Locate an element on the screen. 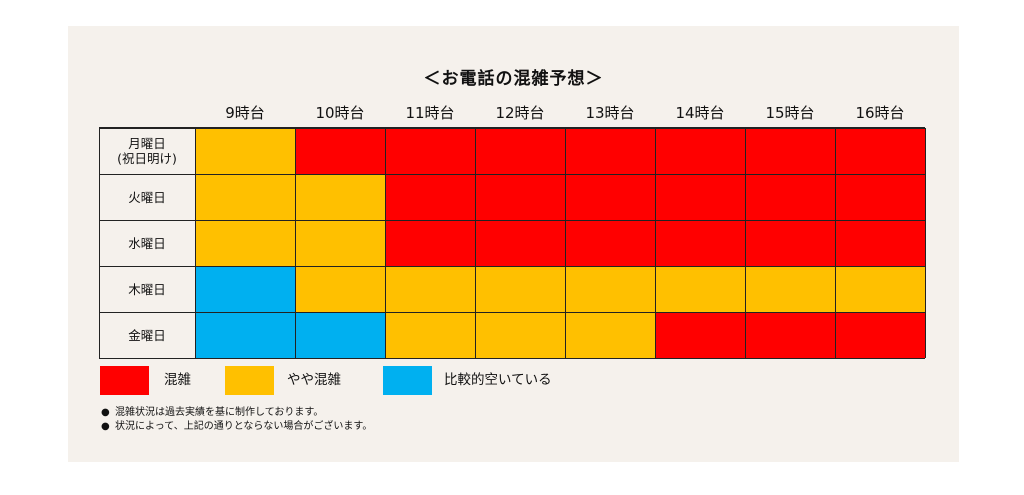 This screenshot has width=1024, height=495. column-header: 14時台 is located at coordinates (700, 113).